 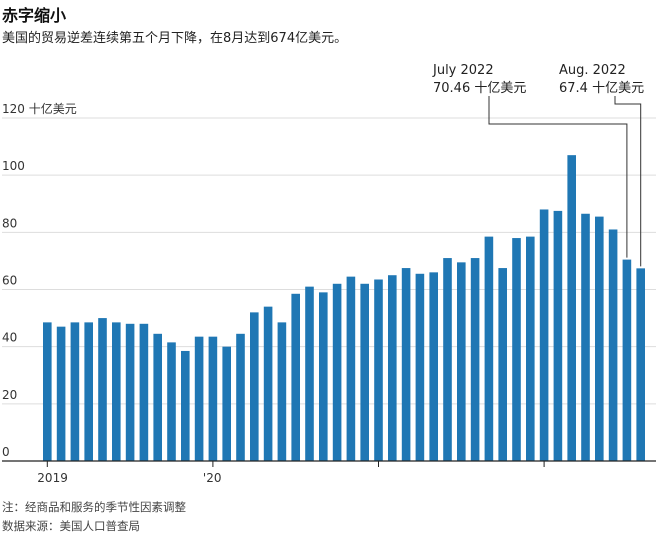 What do you see at coordinates (9, 223) in the screenshot?
I see `y-tick-label: 80` at bounding box center [9, 223].